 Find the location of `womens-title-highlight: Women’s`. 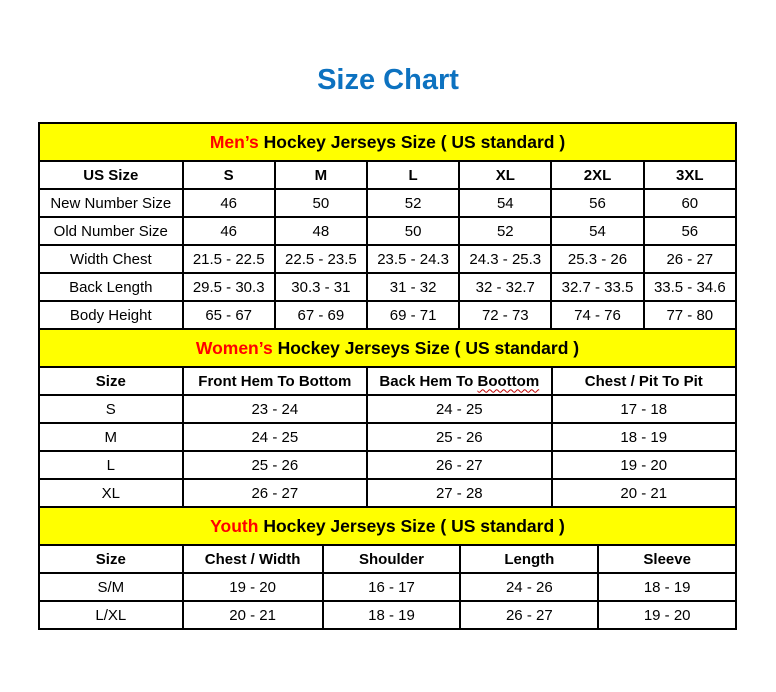

womens-title-highlight: Women’s is located at coordinates (234, 347).